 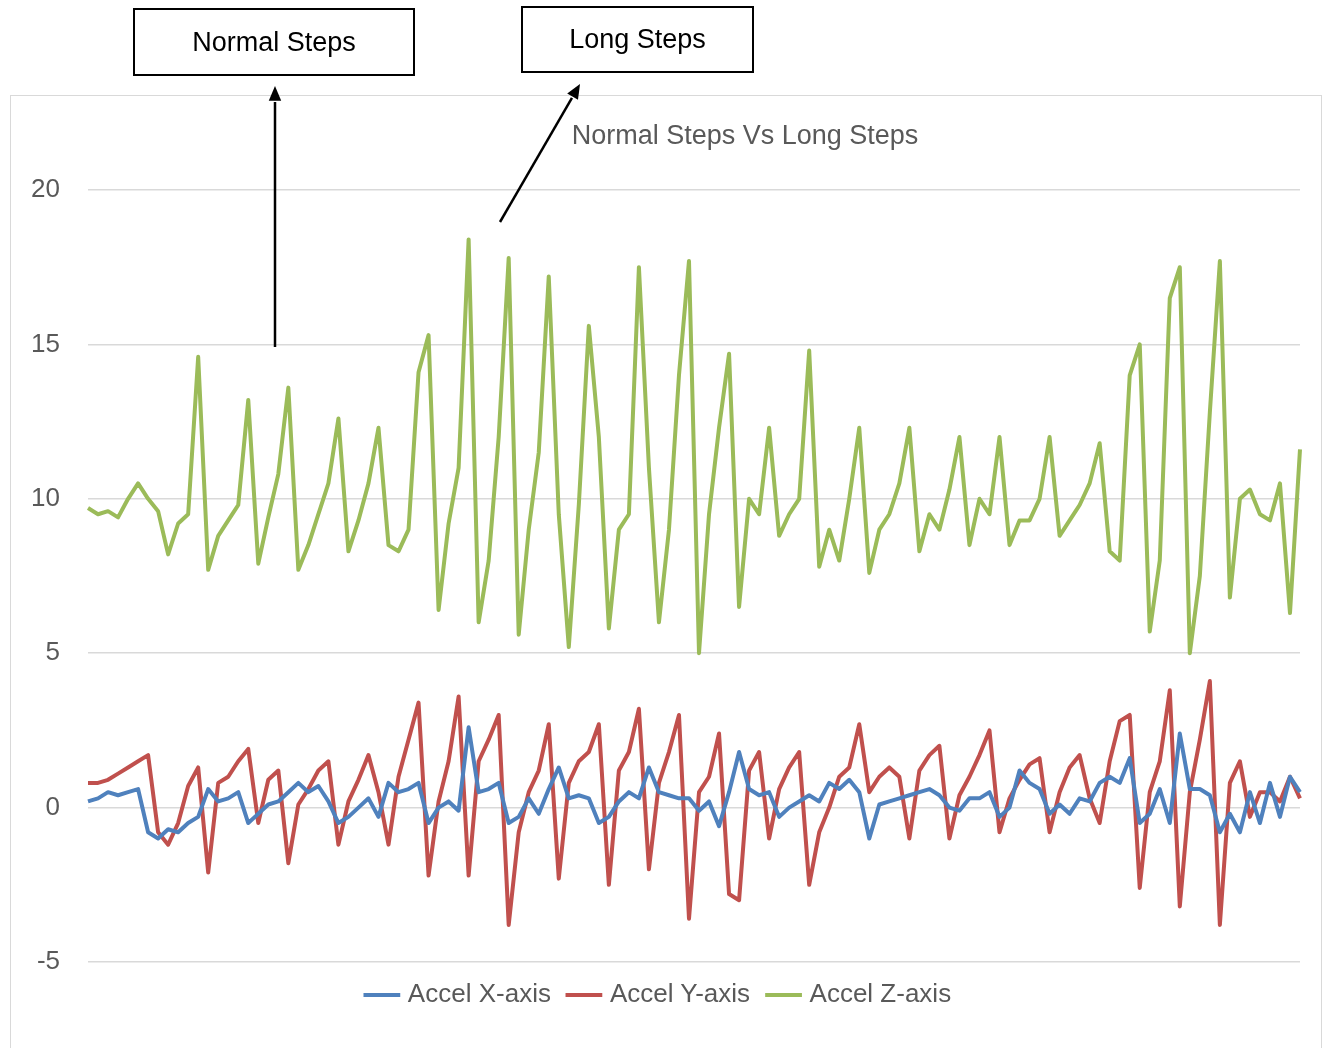 What do you see at coordinates (52, 651) in the screenshot?
I see `y-tick-label: 5` at bounding box center [52, 651].